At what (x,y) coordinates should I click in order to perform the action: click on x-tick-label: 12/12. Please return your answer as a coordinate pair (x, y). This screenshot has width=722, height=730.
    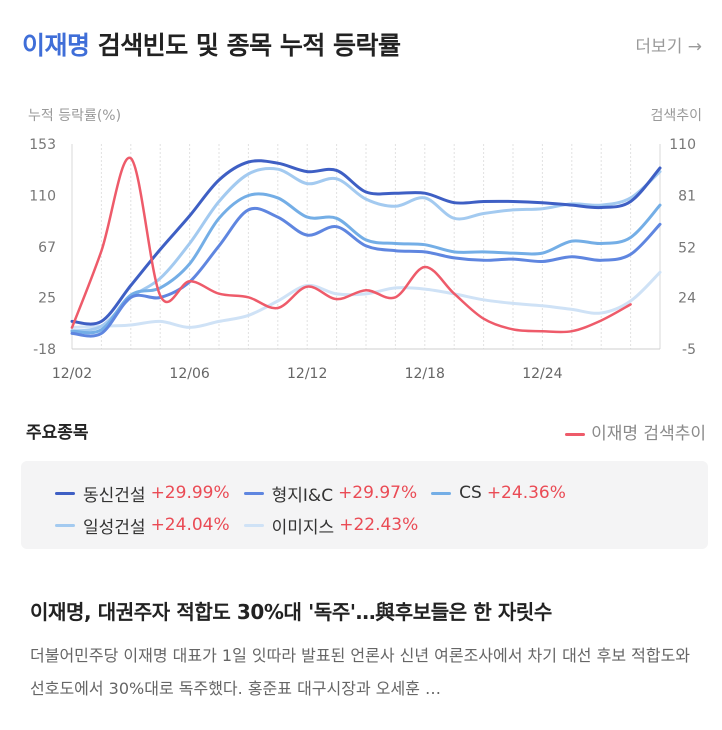
    Looking at the image, I should click on (307, 374).